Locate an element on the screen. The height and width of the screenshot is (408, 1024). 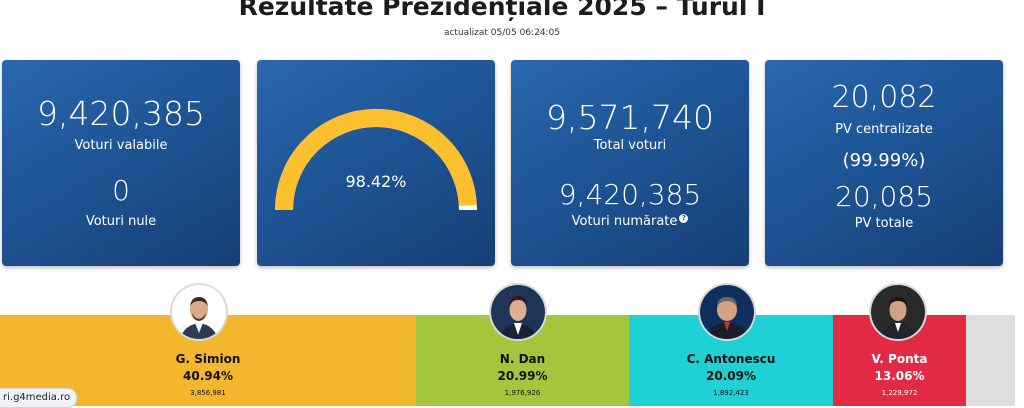
gauge-percent: 98.42% is located at coordinates (376, 181).